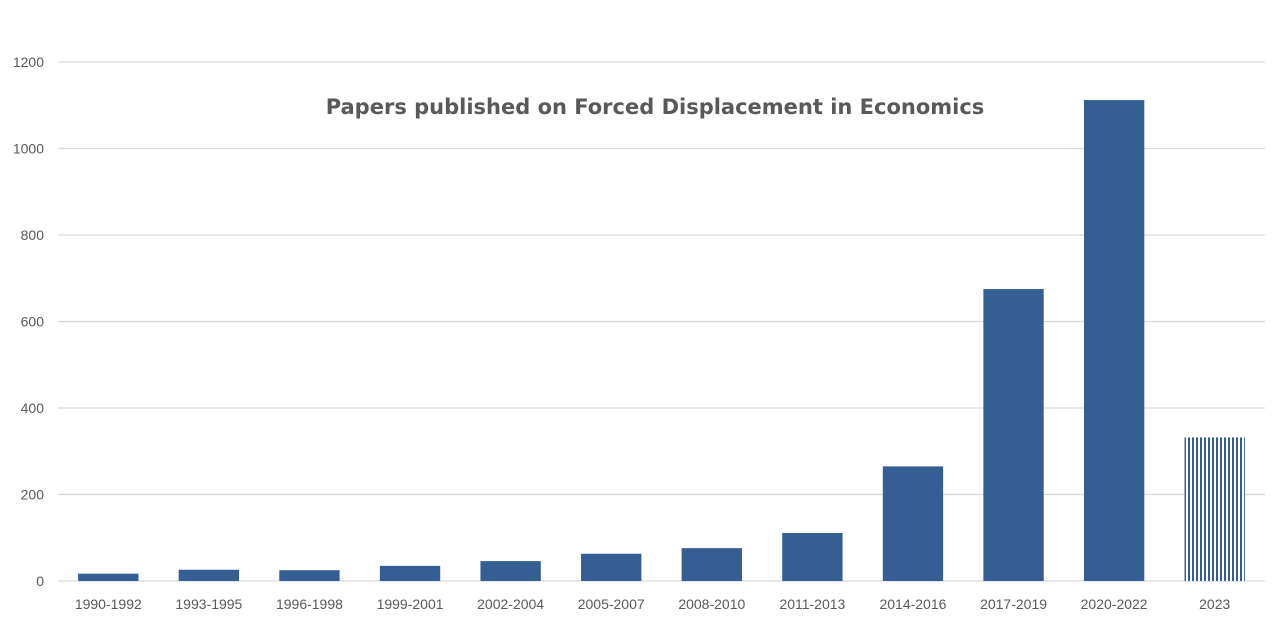 Image resolution: width=1280 pixels, height=621 pixels. What do you see at coordinates (913, 523) in the screenshot?
I see `bar-2014-2016` at bounding box center [913, 523].